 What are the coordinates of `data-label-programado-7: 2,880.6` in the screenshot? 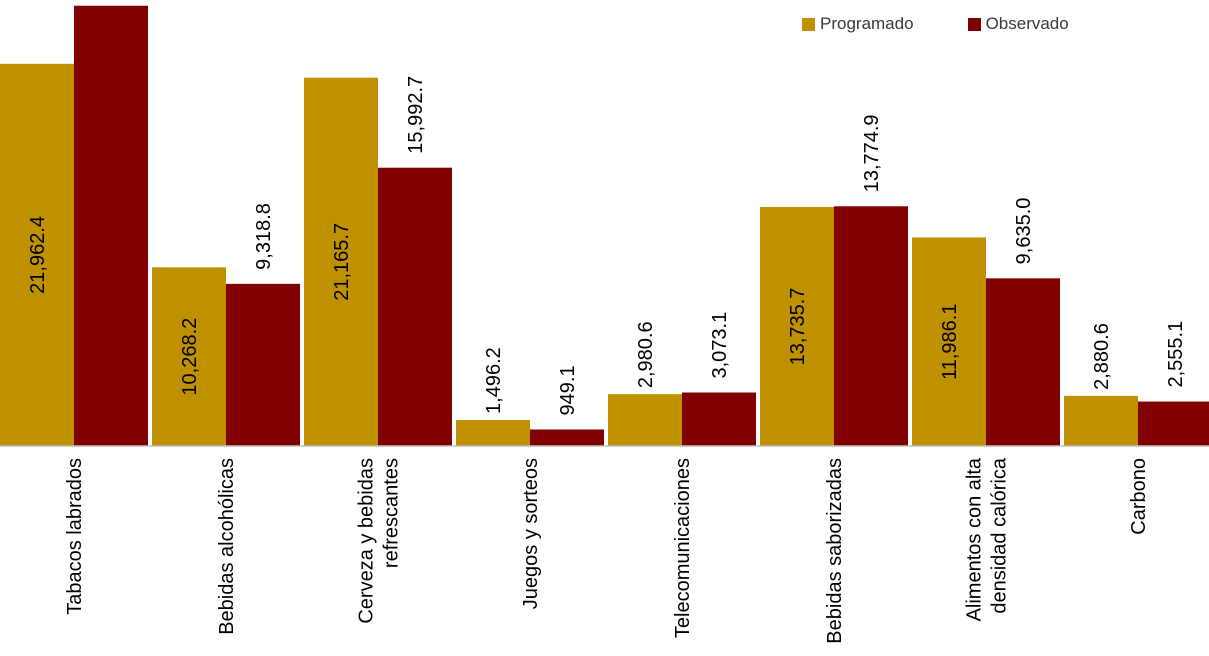 It's located at (1102, 356).